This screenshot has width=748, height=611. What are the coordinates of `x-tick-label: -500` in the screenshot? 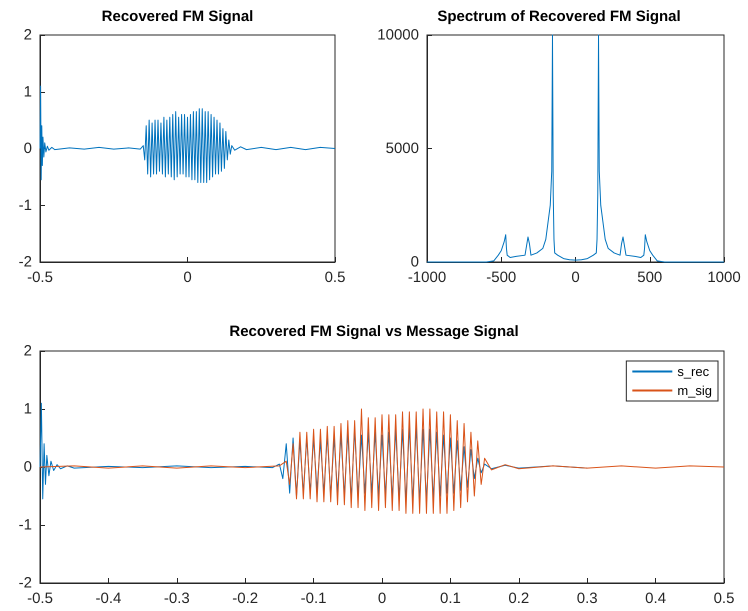 It's located at (501, 277).